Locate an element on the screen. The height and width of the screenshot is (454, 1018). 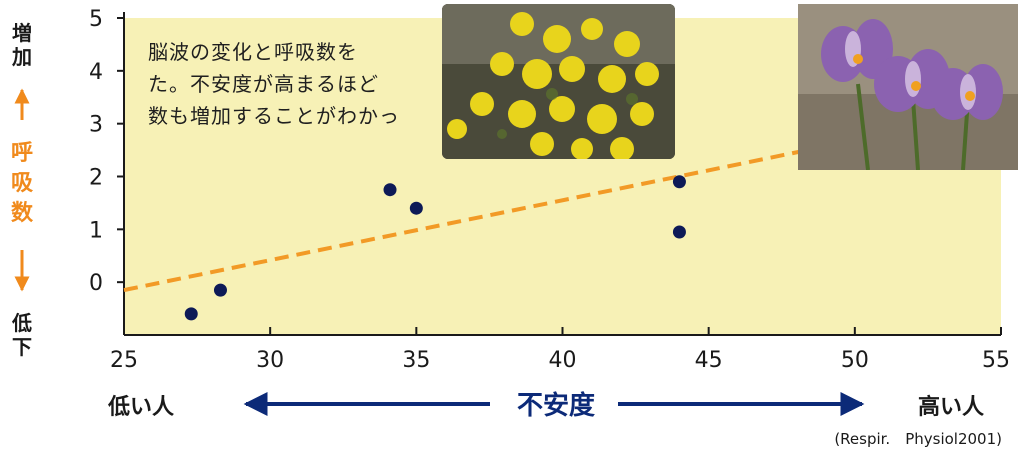
y-tick-label: 2 is located at coordinates (96, 178).